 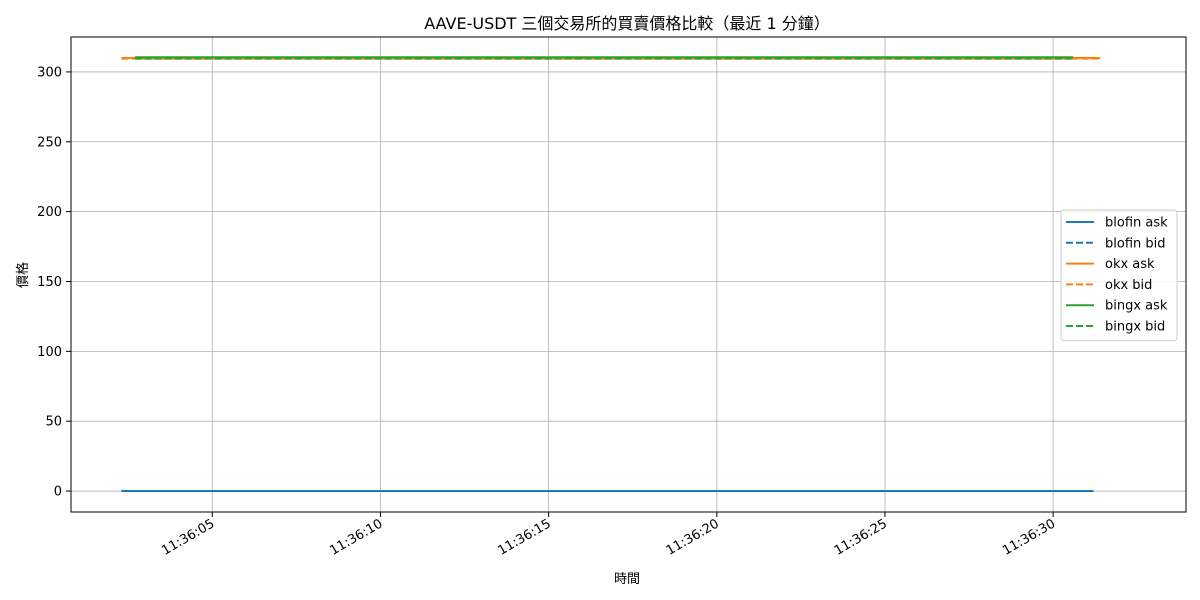 I want to click on legend-label: blofin bid, so click(x=1135, y=243).